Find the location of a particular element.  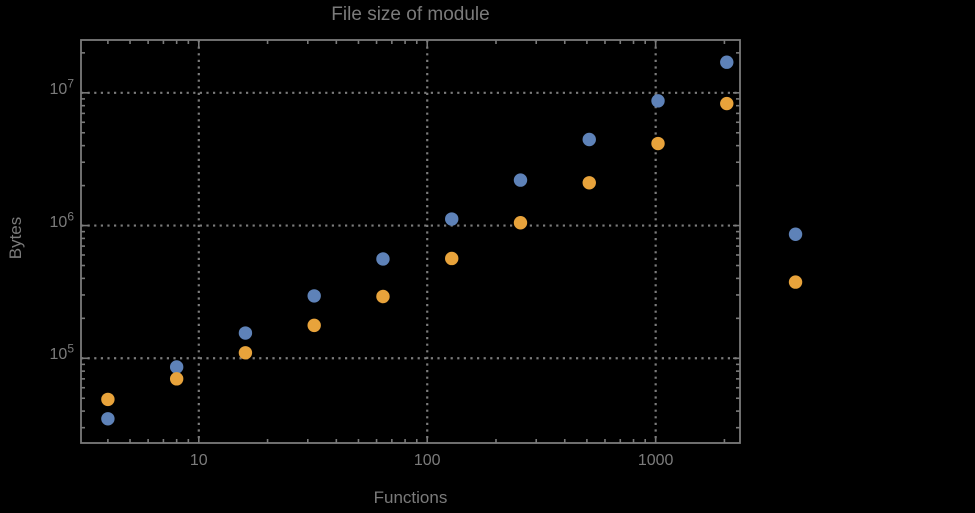

x-tick-label: 1000 is located at coordinates (655, 460).